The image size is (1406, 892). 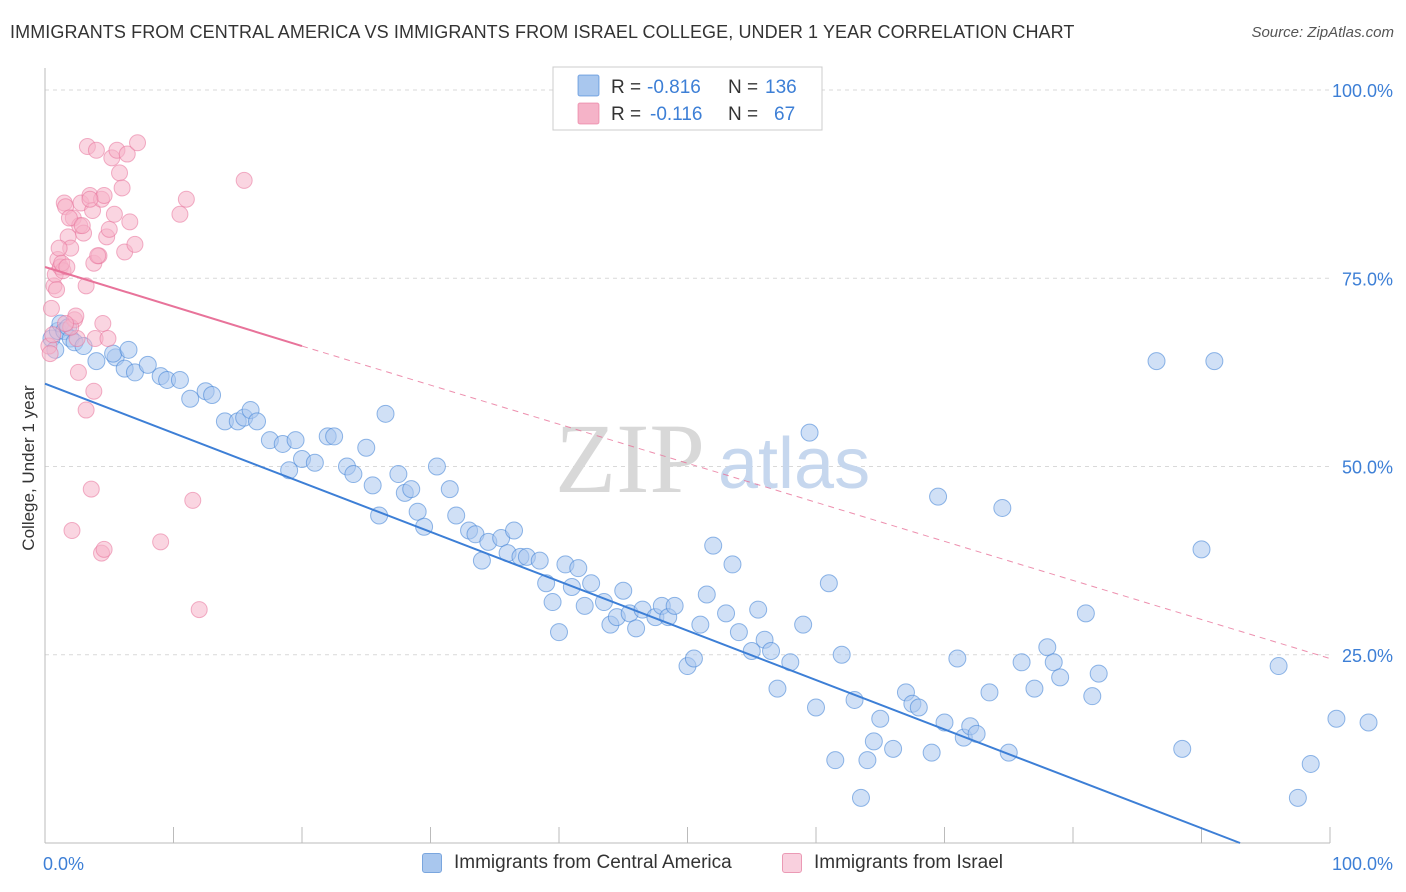 I want to click on x-tick-labels: 0.0% 100.0%, so click(x=718, y=864).